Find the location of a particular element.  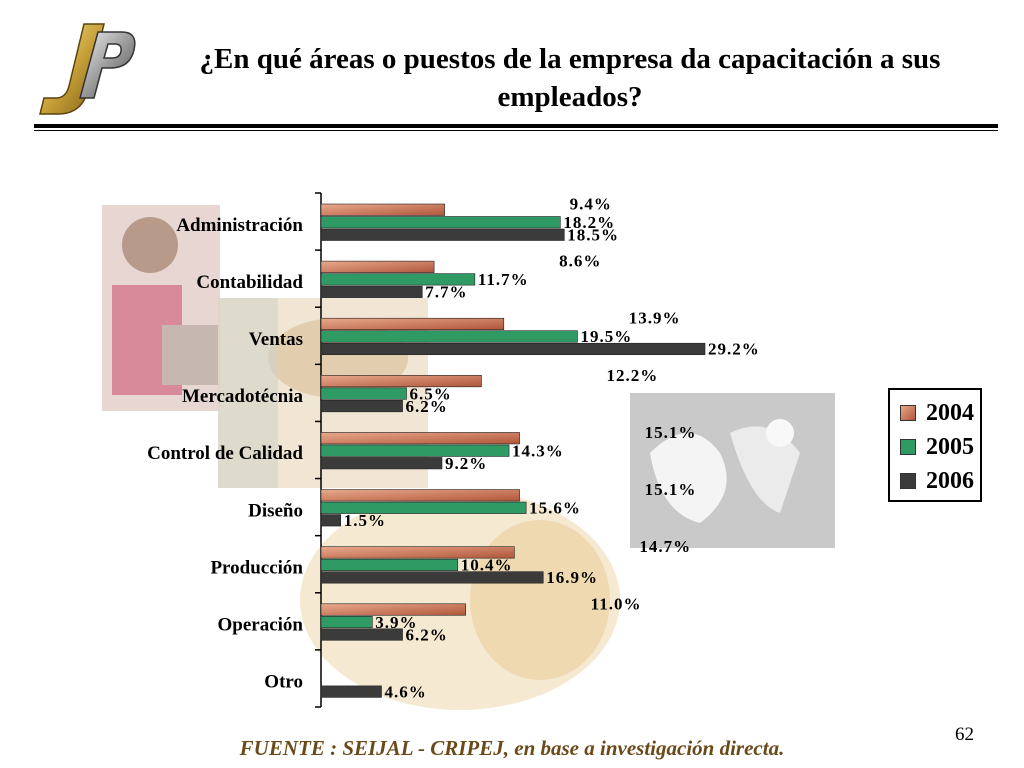

bar-2005-control-de-calidad is located at coordinates (415, 450).